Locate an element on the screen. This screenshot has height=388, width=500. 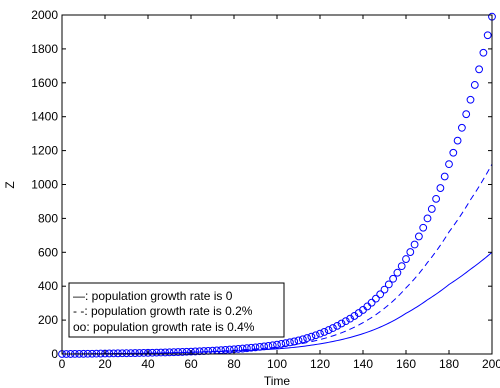
x-tick-label-8: 160 is located at coordinates (406, 364).